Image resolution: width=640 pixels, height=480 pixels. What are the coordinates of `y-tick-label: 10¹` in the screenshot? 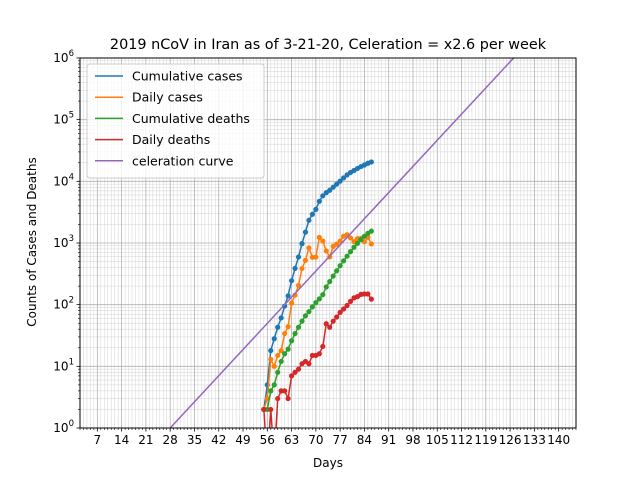 It's located at (63, 365).